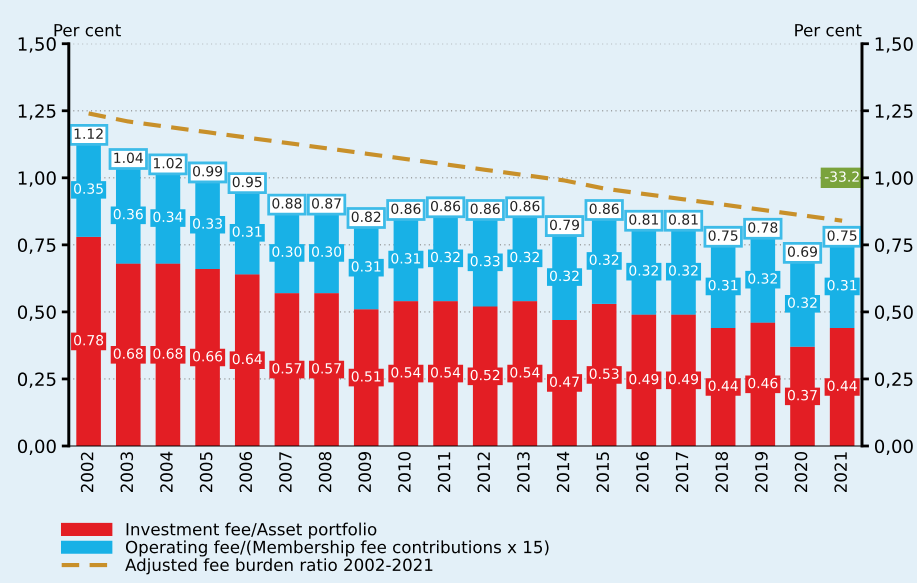  What do you see at coordinates (337, 548) in the screenshot?
I see `legend-label: Operating fee/(Membership fee contributions x 15)` at bounding box center [337, 548].